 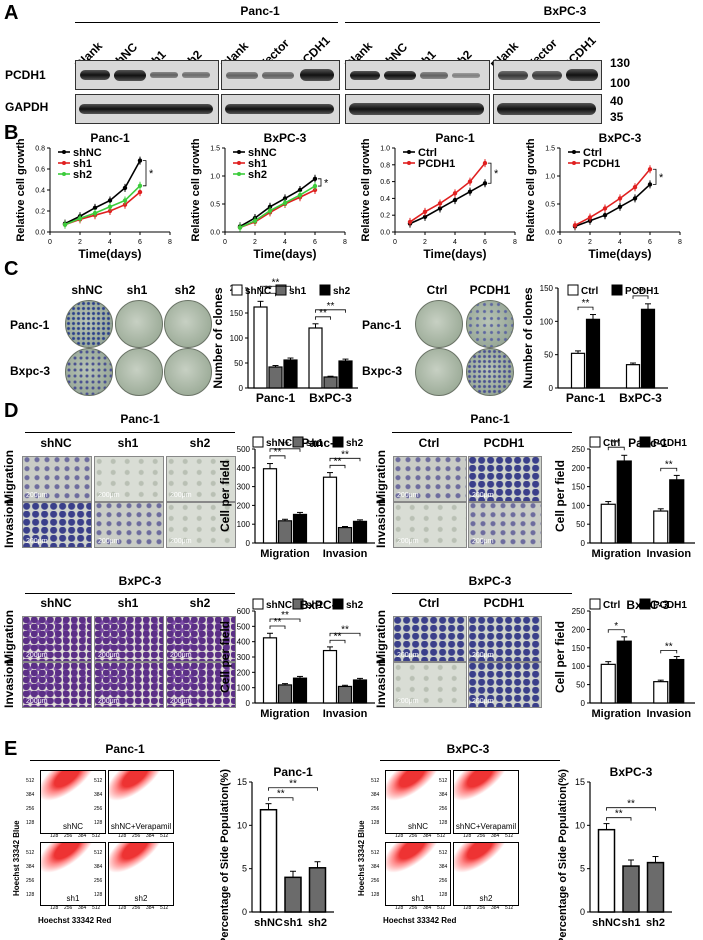 What do you see at coordinates (9, 477) in the screenshot?
I see `row-label-migration: Migration` at bounding box center [9, 477].